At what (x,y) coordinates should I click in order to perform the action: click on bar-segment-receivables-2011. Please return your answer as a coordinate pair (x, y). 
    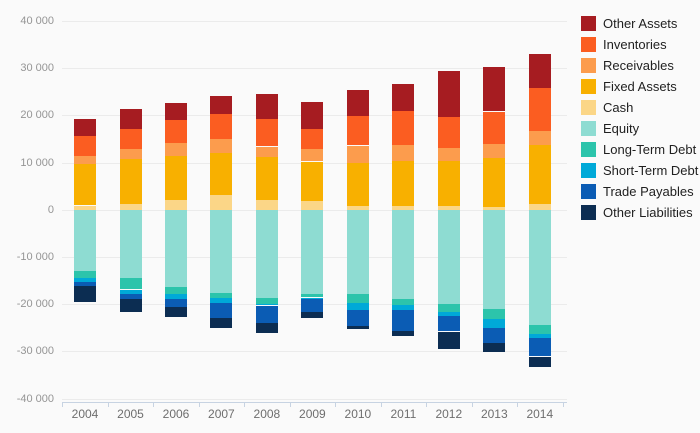
    Looking at the image, I should click on (403, 153).